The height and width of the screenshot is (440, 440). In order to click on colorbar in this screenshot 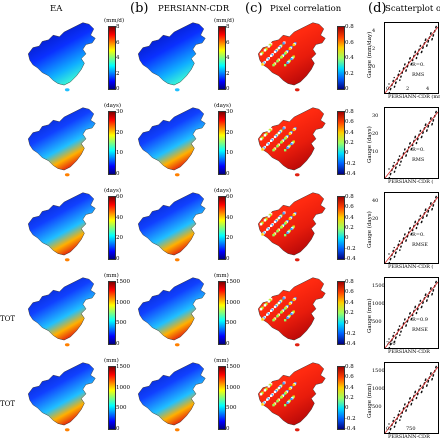, I will do `click(222, 398)`.